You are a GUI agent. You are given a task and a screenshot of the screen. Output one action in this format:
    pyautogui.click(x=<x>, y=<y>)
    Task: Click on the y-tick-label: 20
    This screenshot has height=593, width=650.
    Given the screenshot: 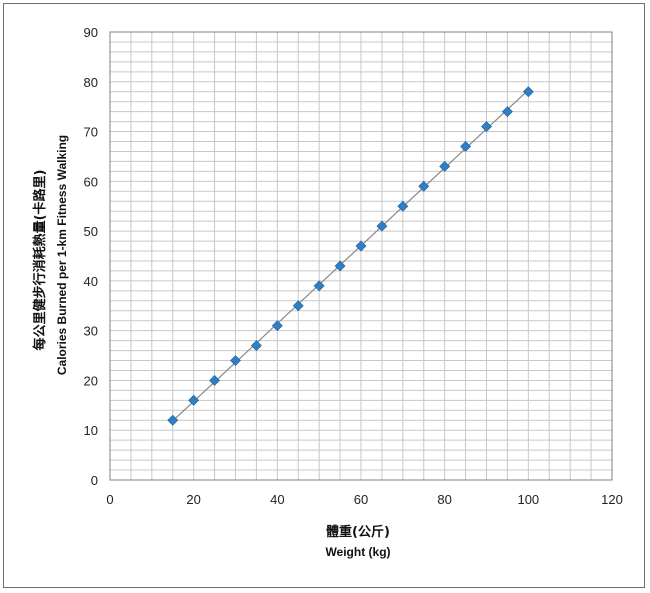 What is the action you would take?
    pyautogui.click(x=91, y=380)
    